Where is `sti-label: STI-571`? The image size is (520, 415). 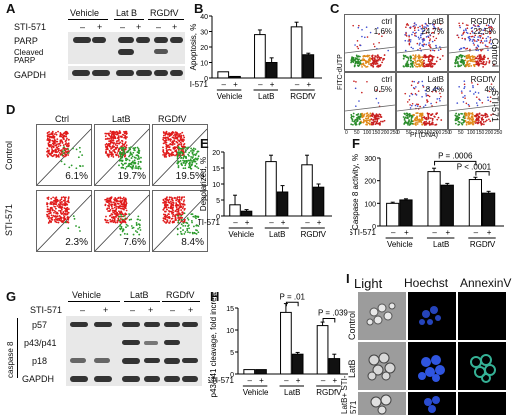 sti-label: STI-571 is located at coordinates (30, 27).